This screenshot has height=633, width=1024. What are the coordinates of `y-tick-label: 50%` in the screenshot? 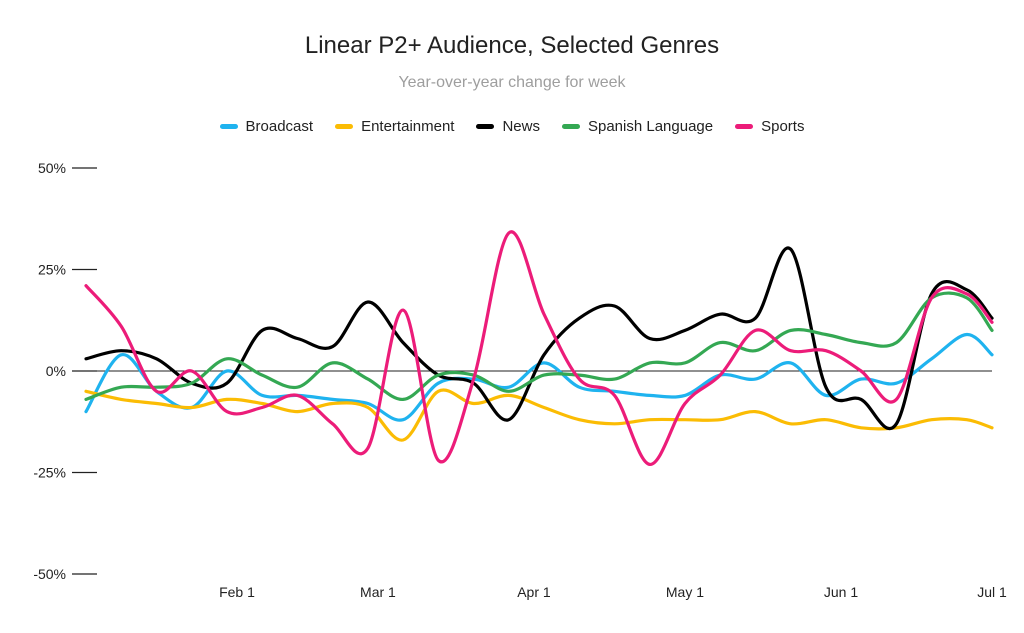 It's located at (52, 168).